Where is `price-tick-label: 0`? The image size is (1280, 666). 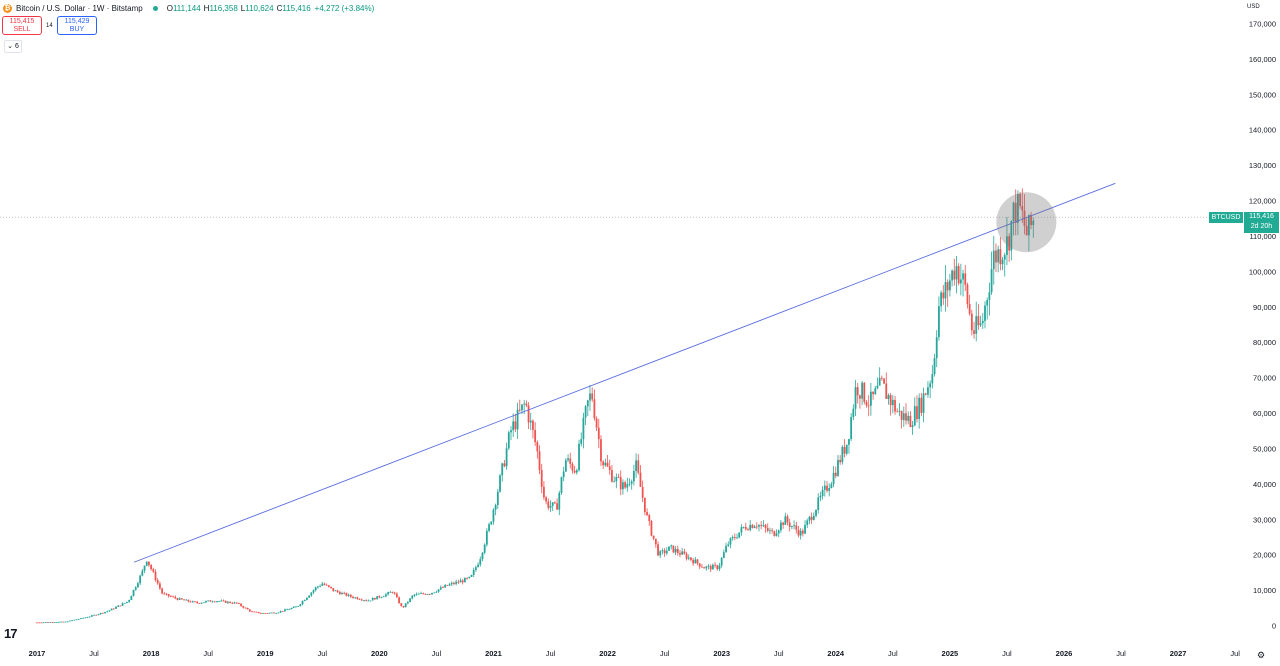 price-tick-label: 0 is located at coordinates (1274, 626).